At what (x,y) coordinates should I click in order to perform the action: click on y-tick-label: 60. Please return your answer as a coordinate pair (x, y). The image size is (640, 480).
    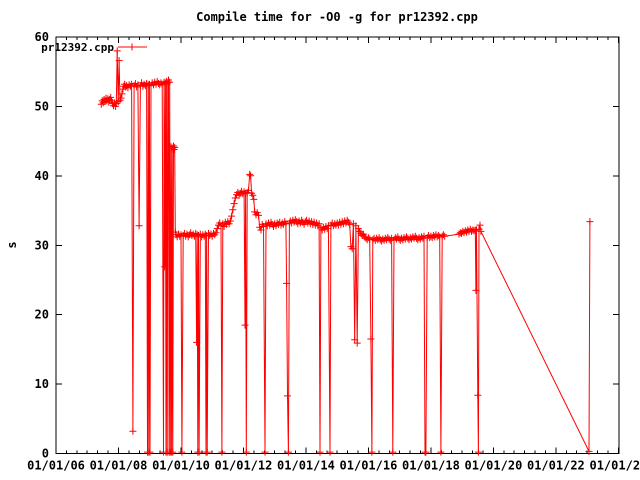
    Looking at the image, I should click on (42, 37).